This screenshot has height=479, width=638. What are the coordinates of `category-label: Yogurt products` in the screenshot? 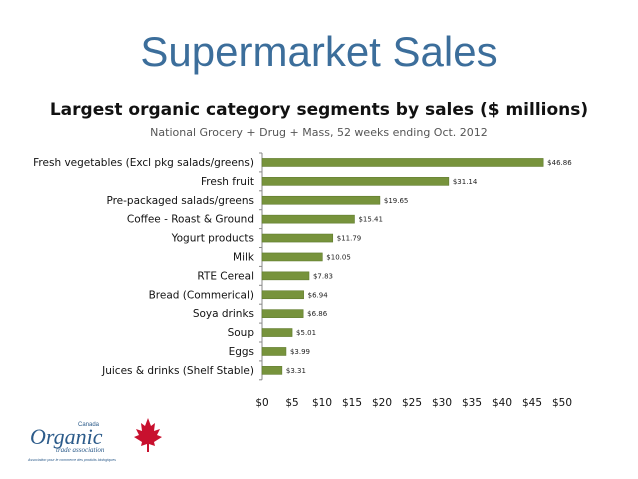 It's located at (212, 239).